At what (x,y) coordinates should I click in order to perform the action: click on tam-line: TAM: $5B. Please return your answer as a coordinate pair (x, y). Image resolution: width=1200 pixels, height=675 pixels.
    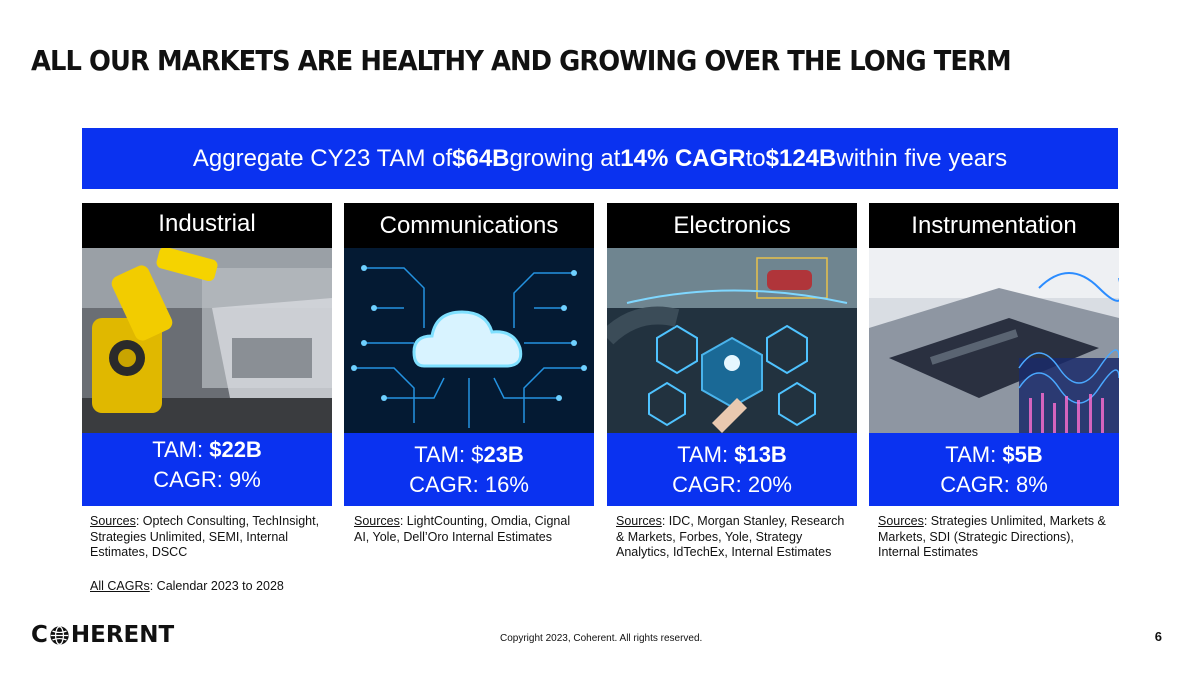
    Looking at the image, I should click on (993, 455).